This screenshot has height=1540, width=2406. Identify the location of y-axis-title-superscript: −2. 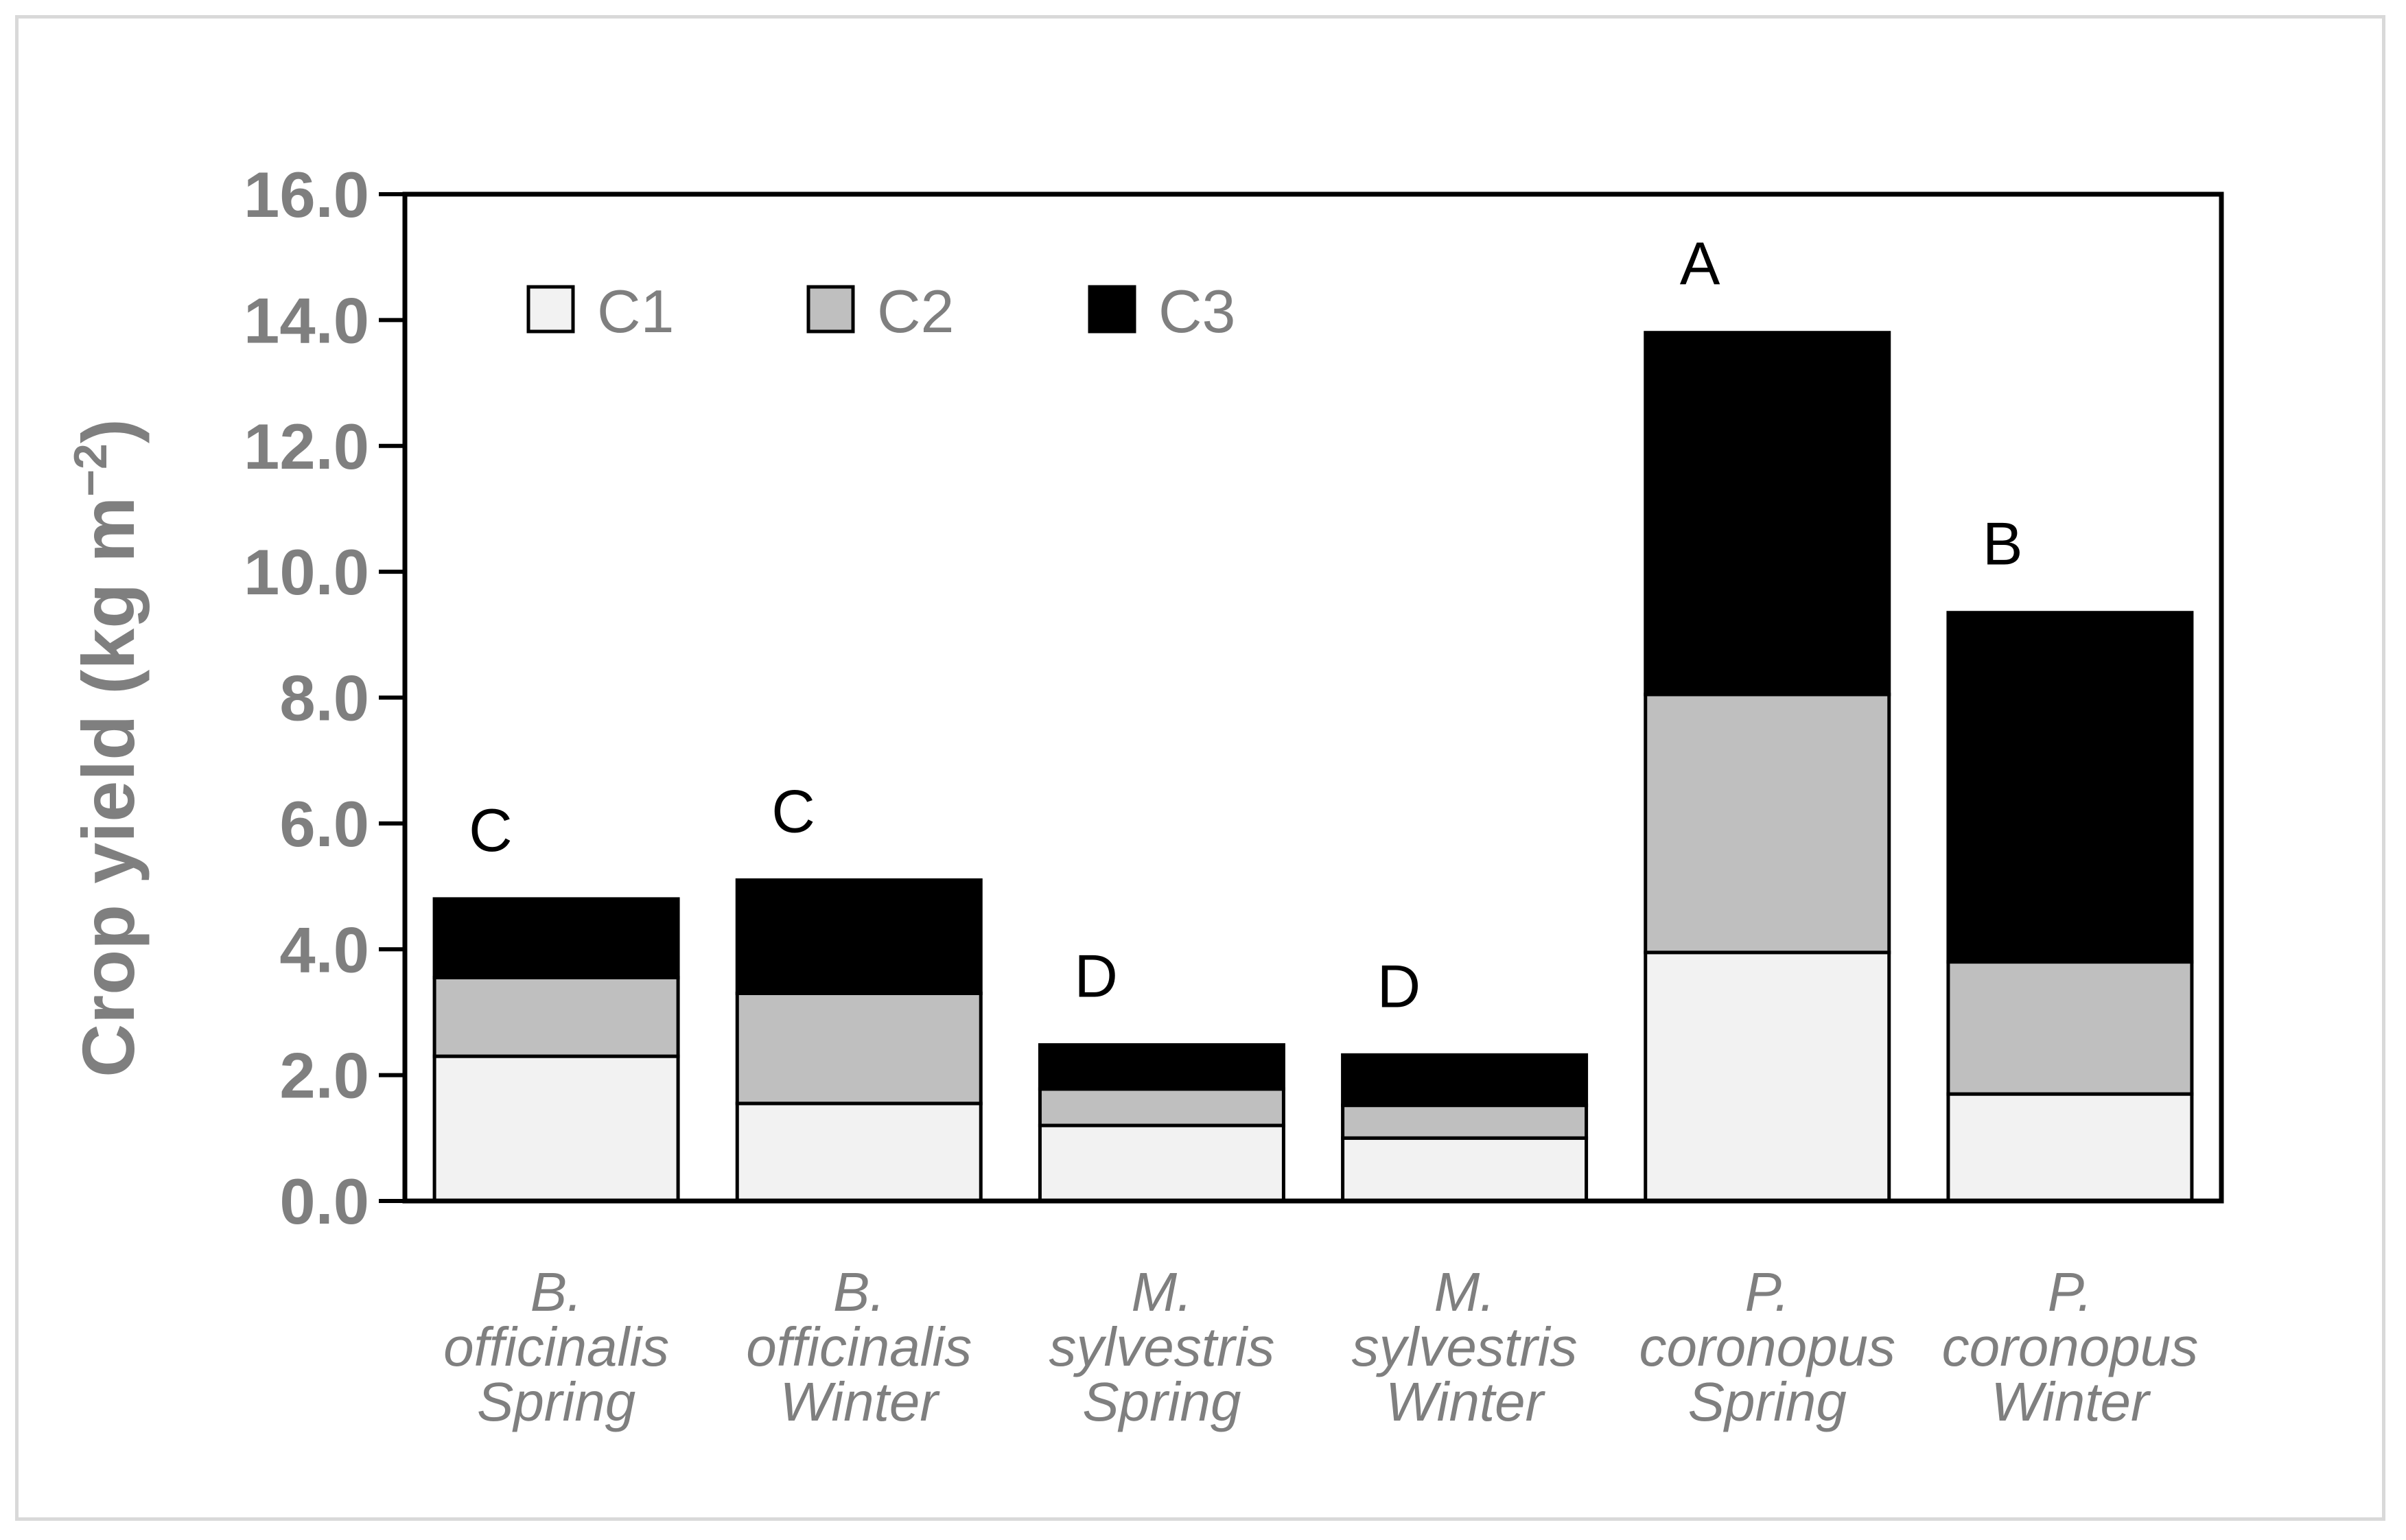
(91, 470).